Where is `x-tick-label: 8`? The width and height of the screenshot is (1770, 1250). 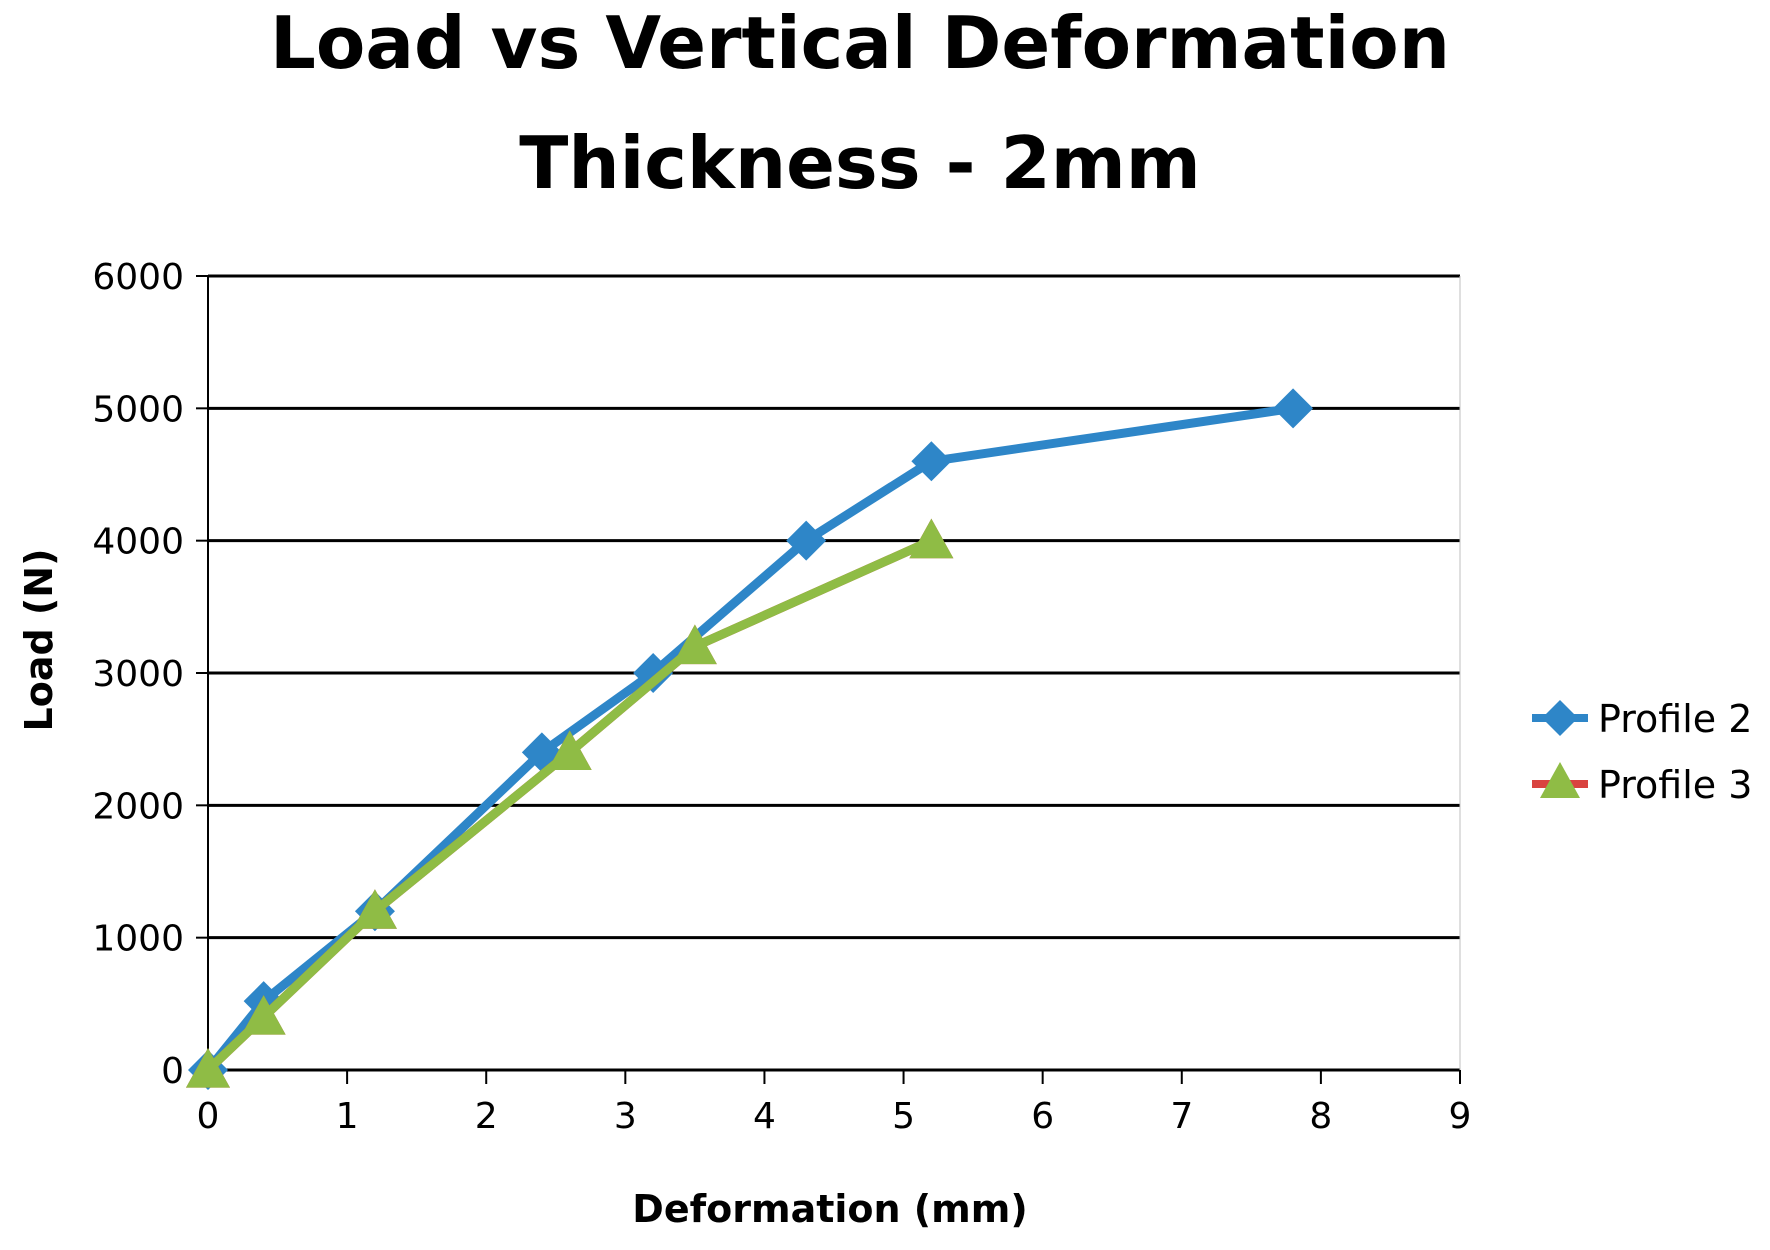 x-tick-label: 8 is located at coordinates (1320, 1116).